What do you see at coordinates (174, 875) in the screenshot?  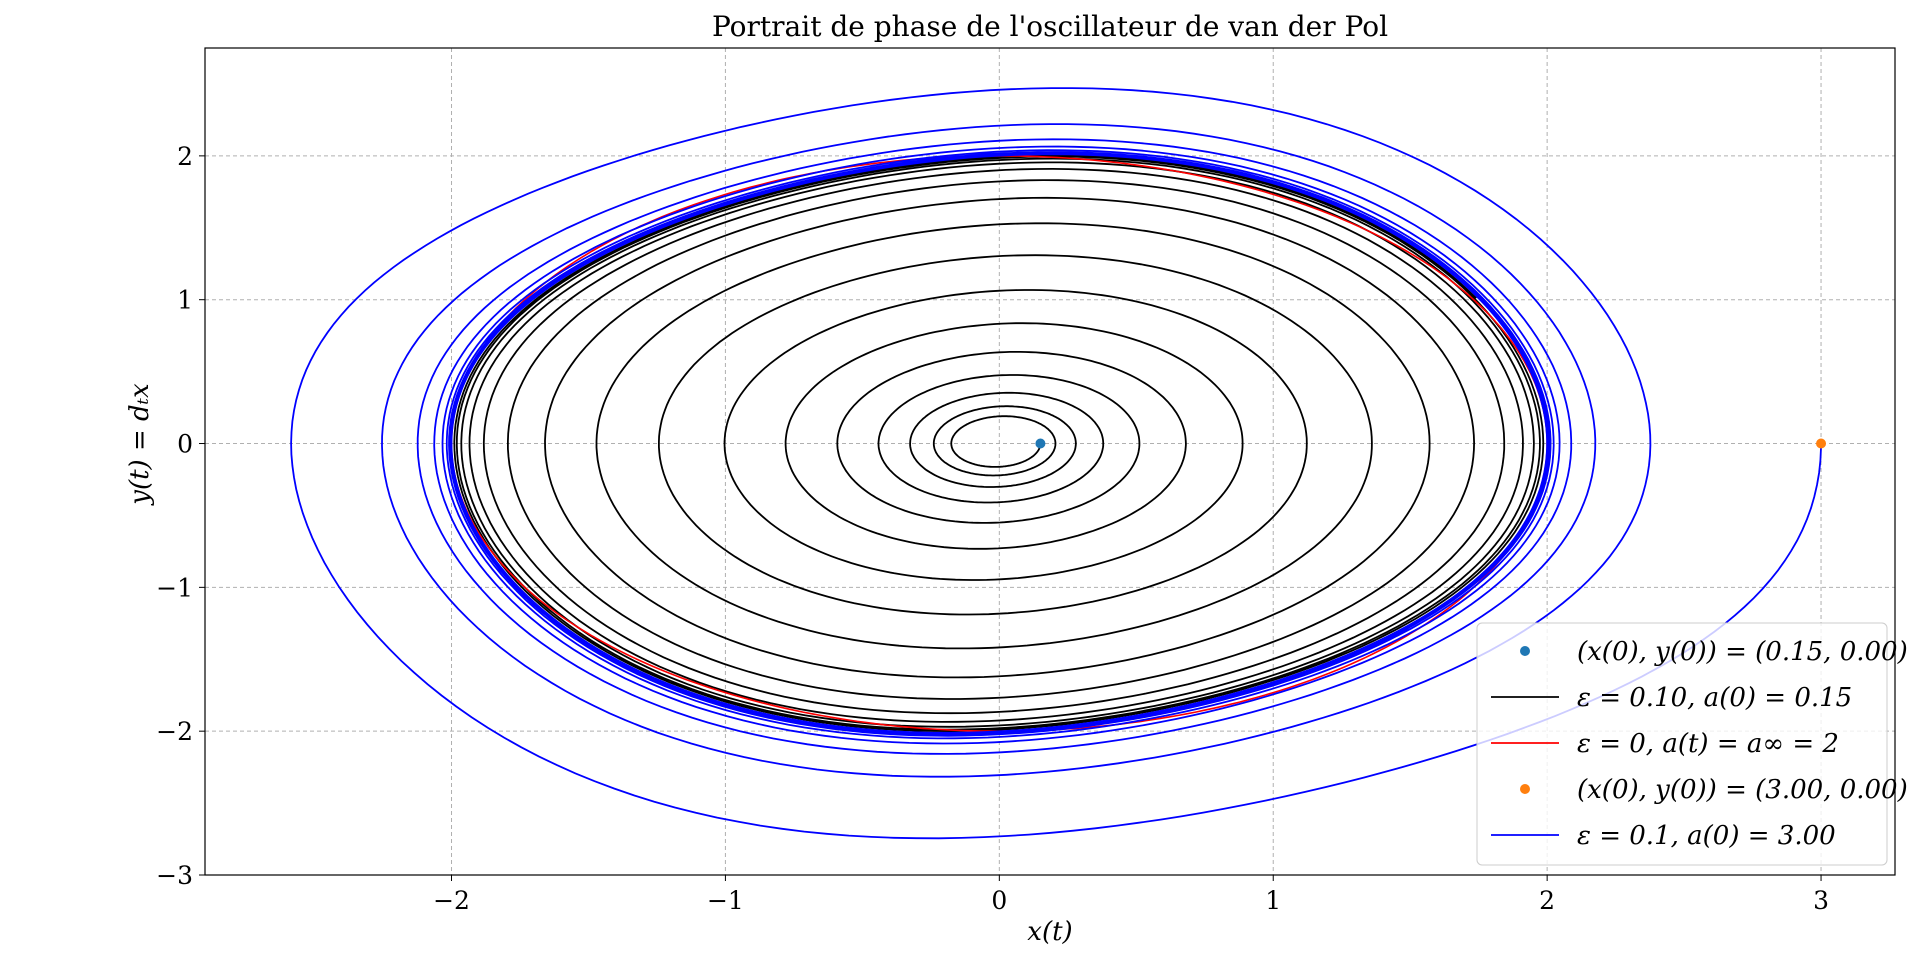 I see `y-tick-label: −3` at bounding box center [174, 875].